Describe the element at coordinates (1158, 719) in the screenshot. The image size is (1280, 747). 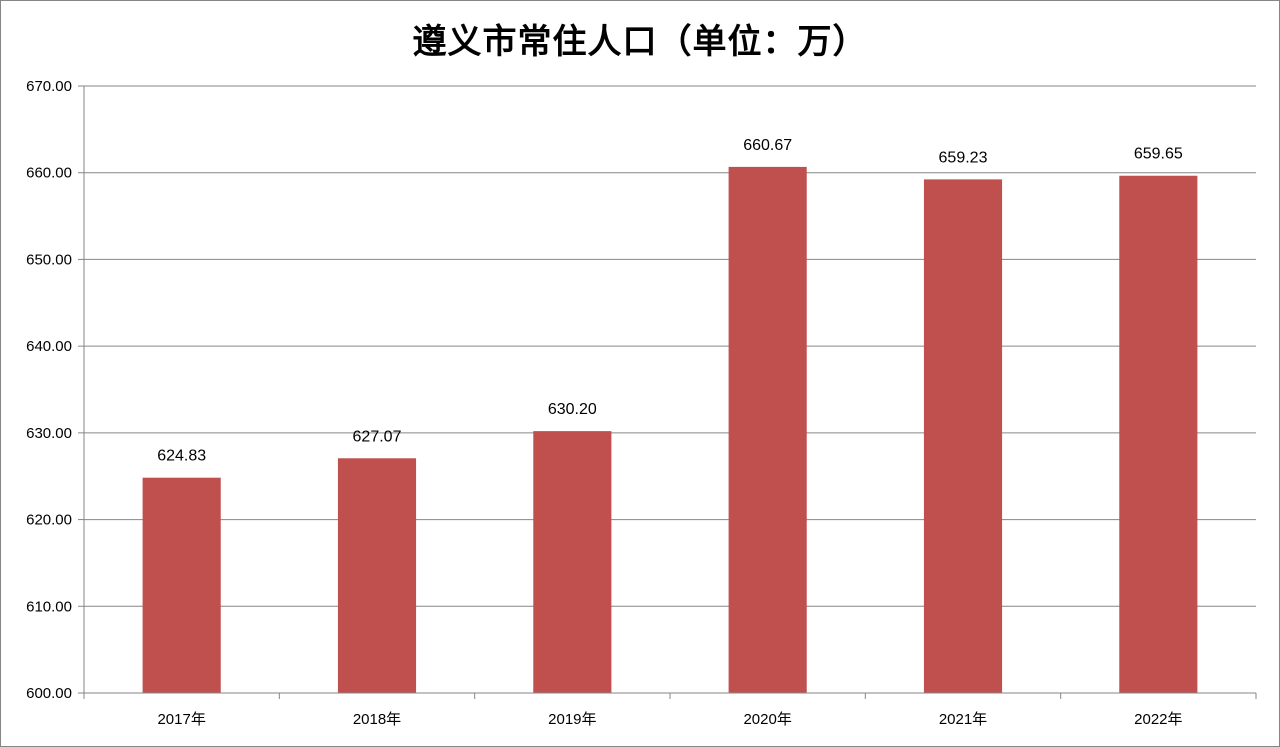
I see `x-tick-label: 2022年` at that location.